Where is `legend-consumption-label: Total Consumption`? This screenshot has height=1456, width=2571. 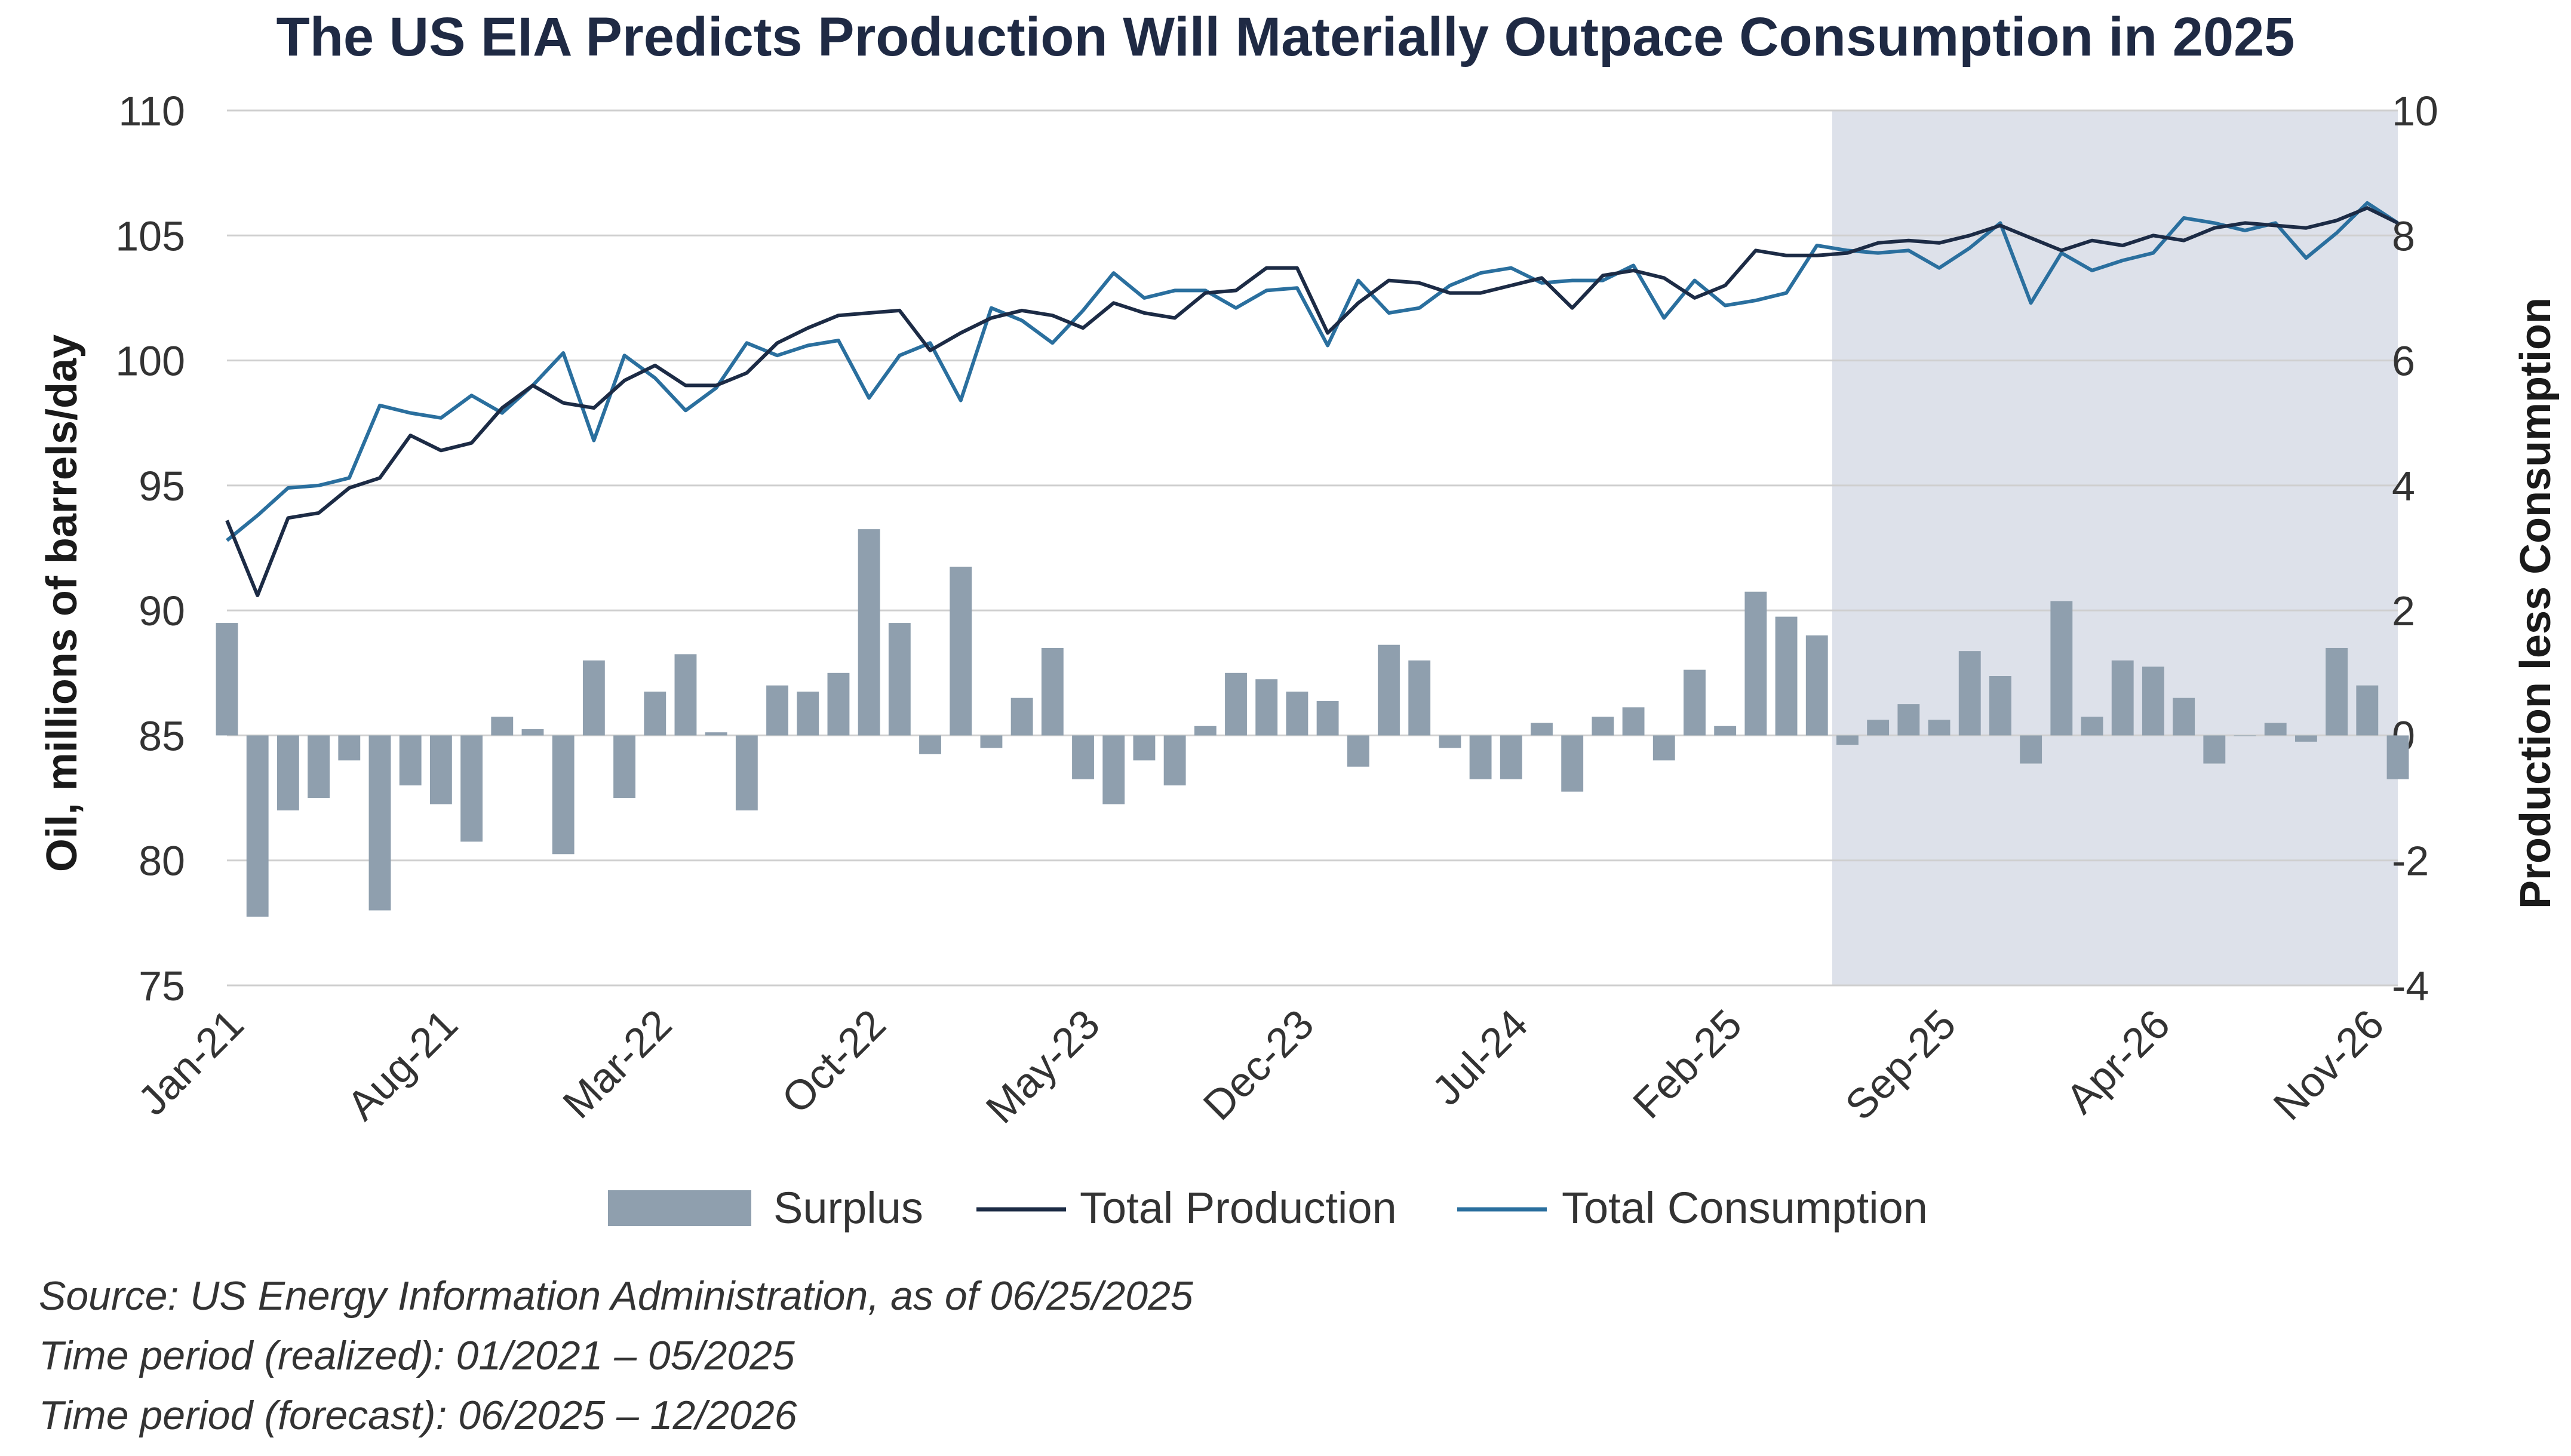 legend-consumption-label: Total Consumption is located at coordinates (1745, 1208).